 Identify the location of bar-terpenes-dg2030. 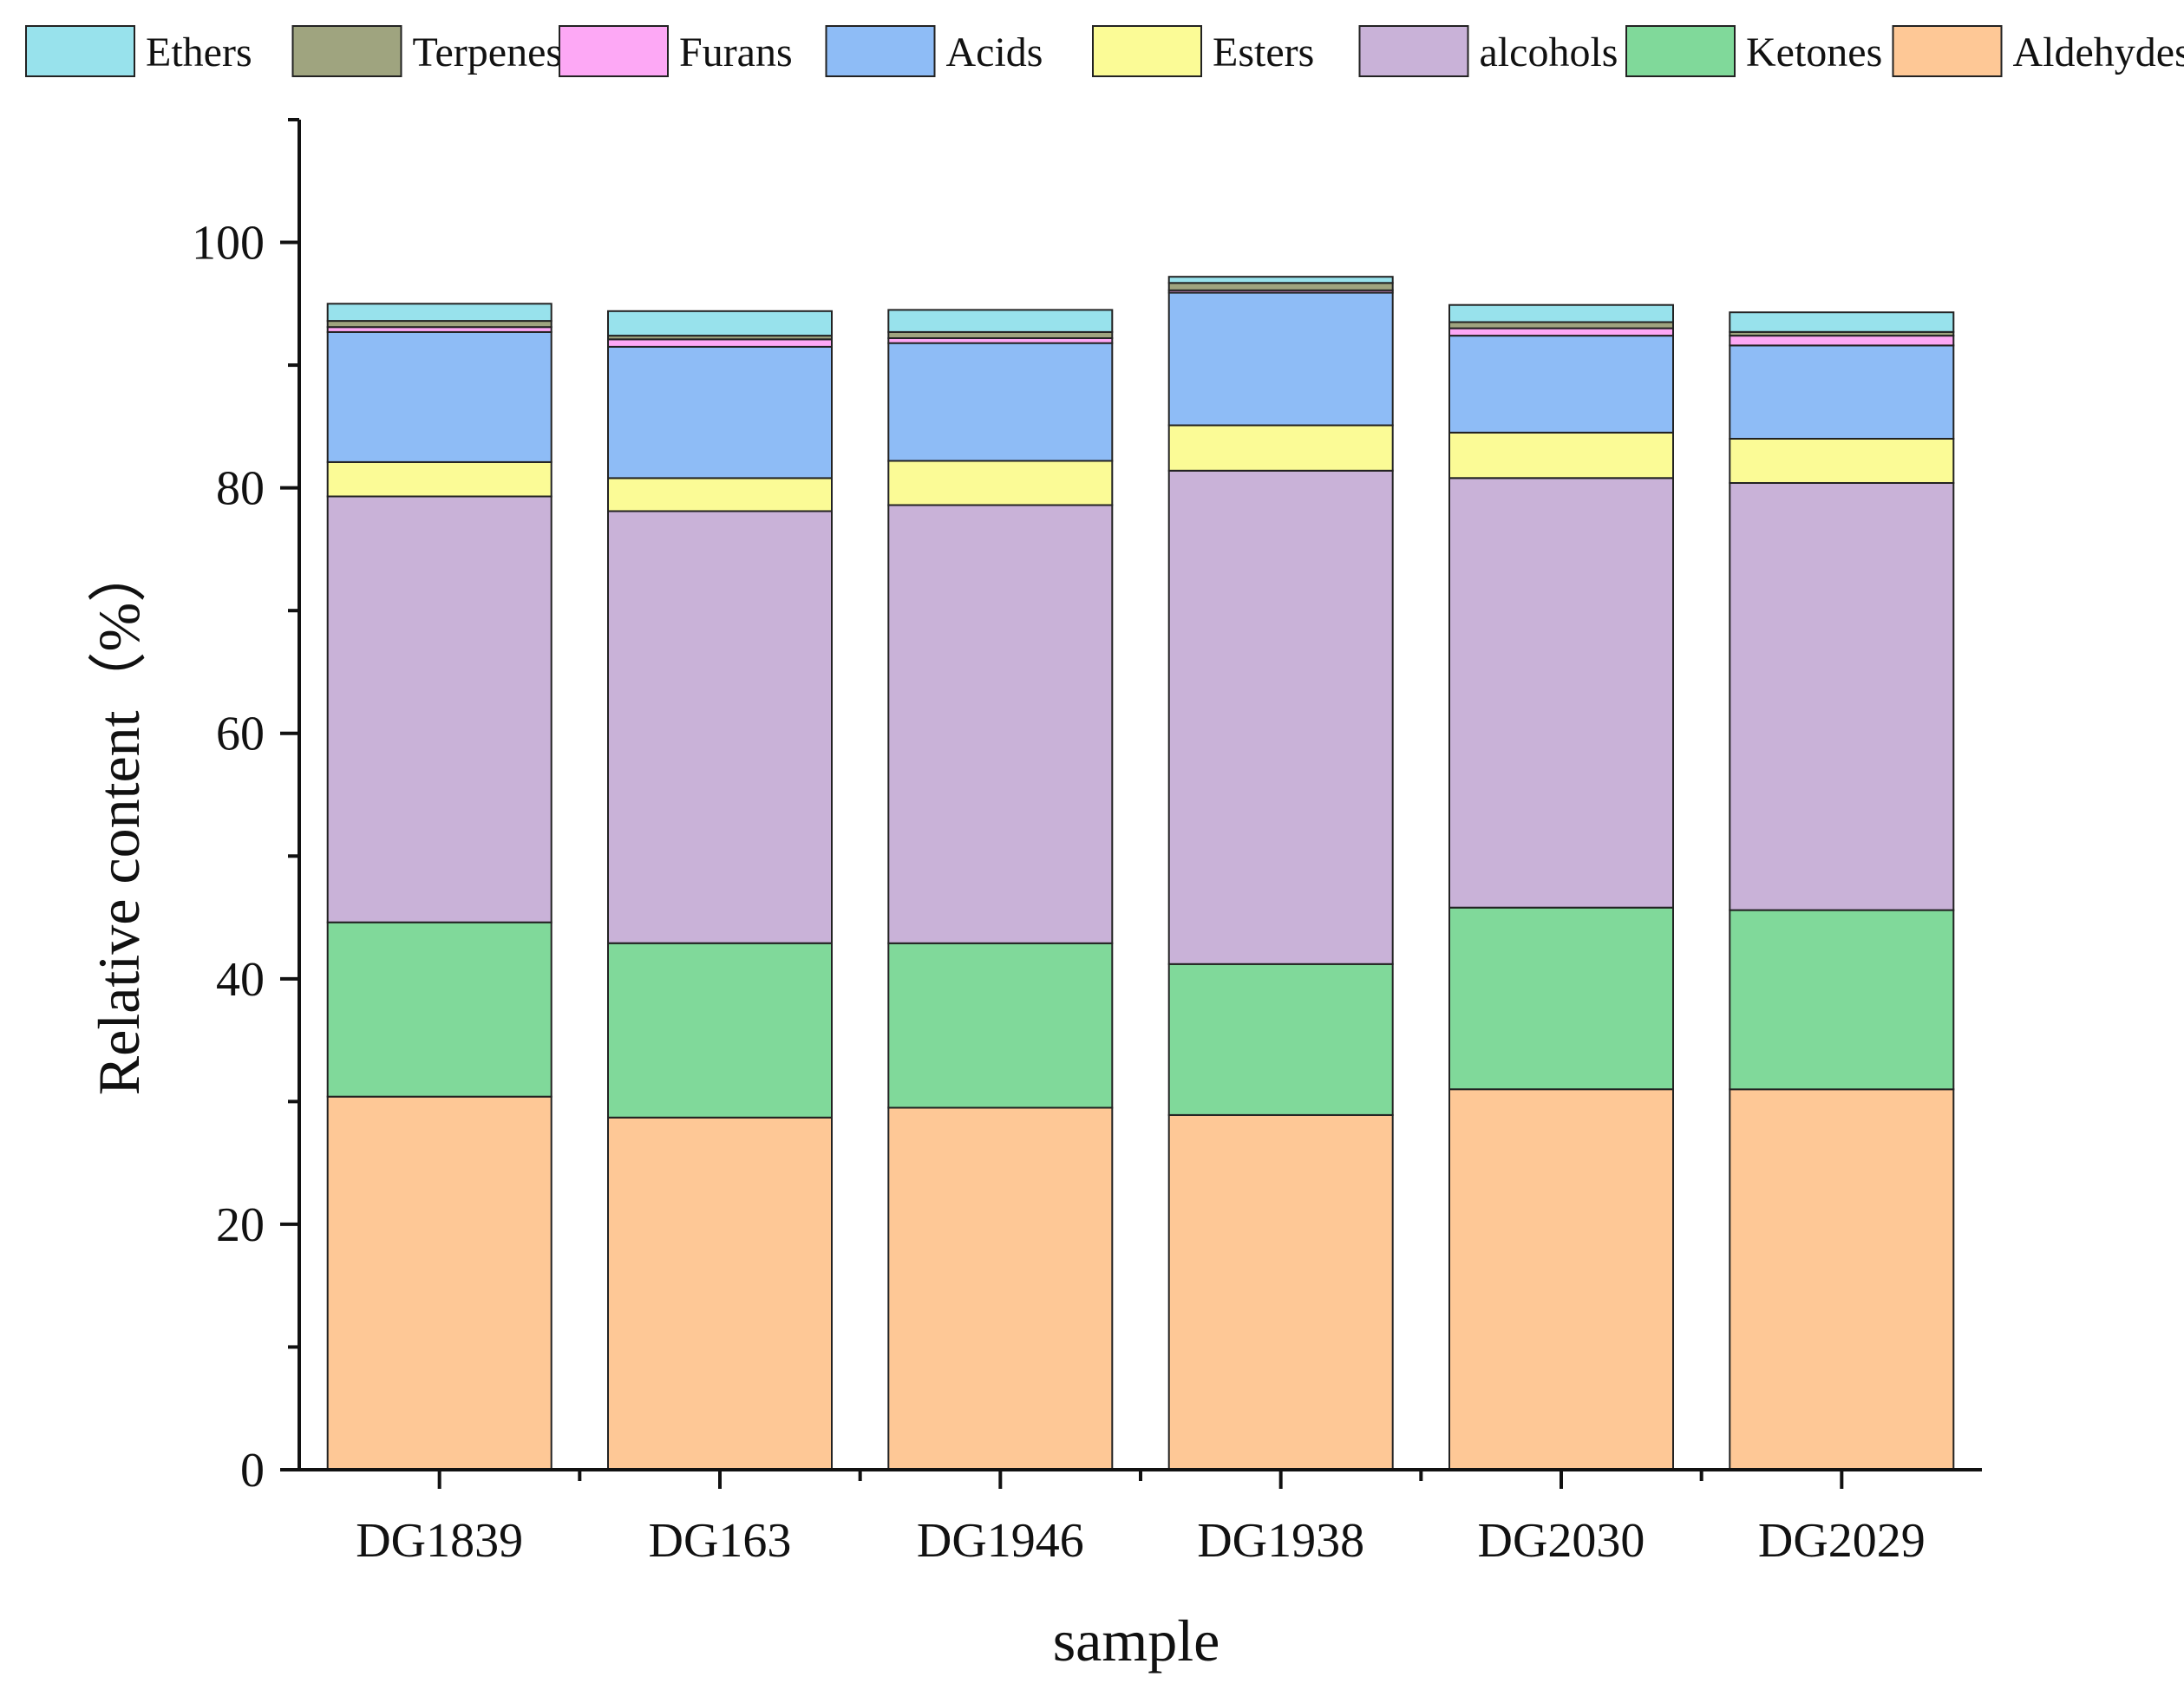
(1561, 325).